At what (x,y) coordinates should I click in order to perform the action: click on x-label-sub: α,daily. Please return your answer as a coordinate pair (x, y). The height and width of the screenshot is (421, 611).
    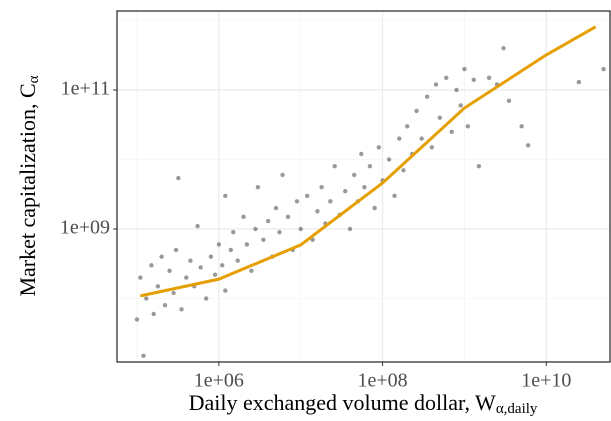
    Looking at the image, I should click on (517, 409).